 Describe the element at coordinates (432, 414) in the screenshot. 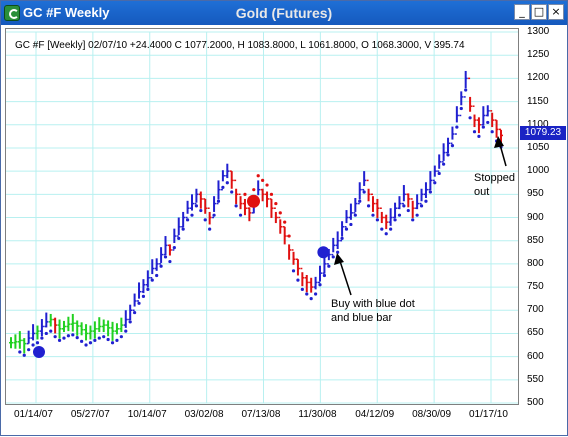

I see `x-tick-label: 08/30/09` at that location.